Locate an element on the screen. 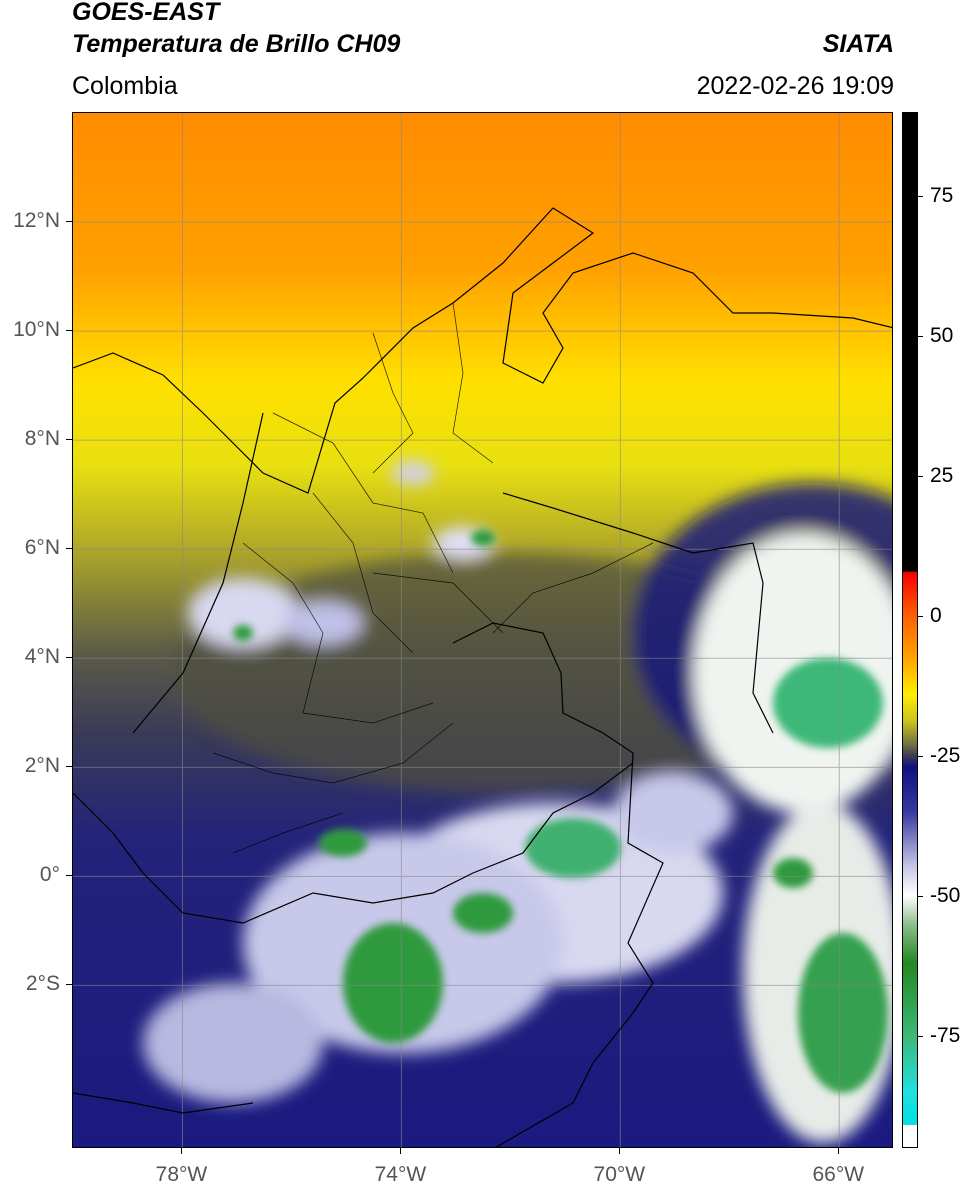 This screenshot has width=966, height=1190. x-tick-label: 78°W is located at coordinates (181, 1174).